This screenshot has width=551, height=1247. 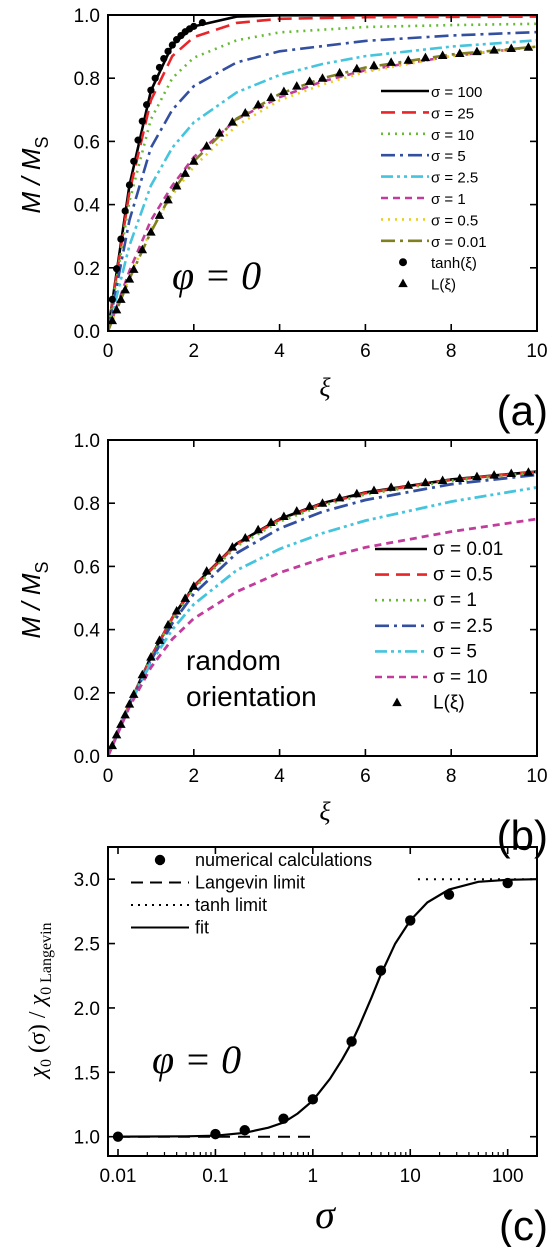 What do you see at coordinates (463, 575) in the screenshot?
I see `panel-b-legend-label: σ = 0.5` at bounding box center [463, 575].